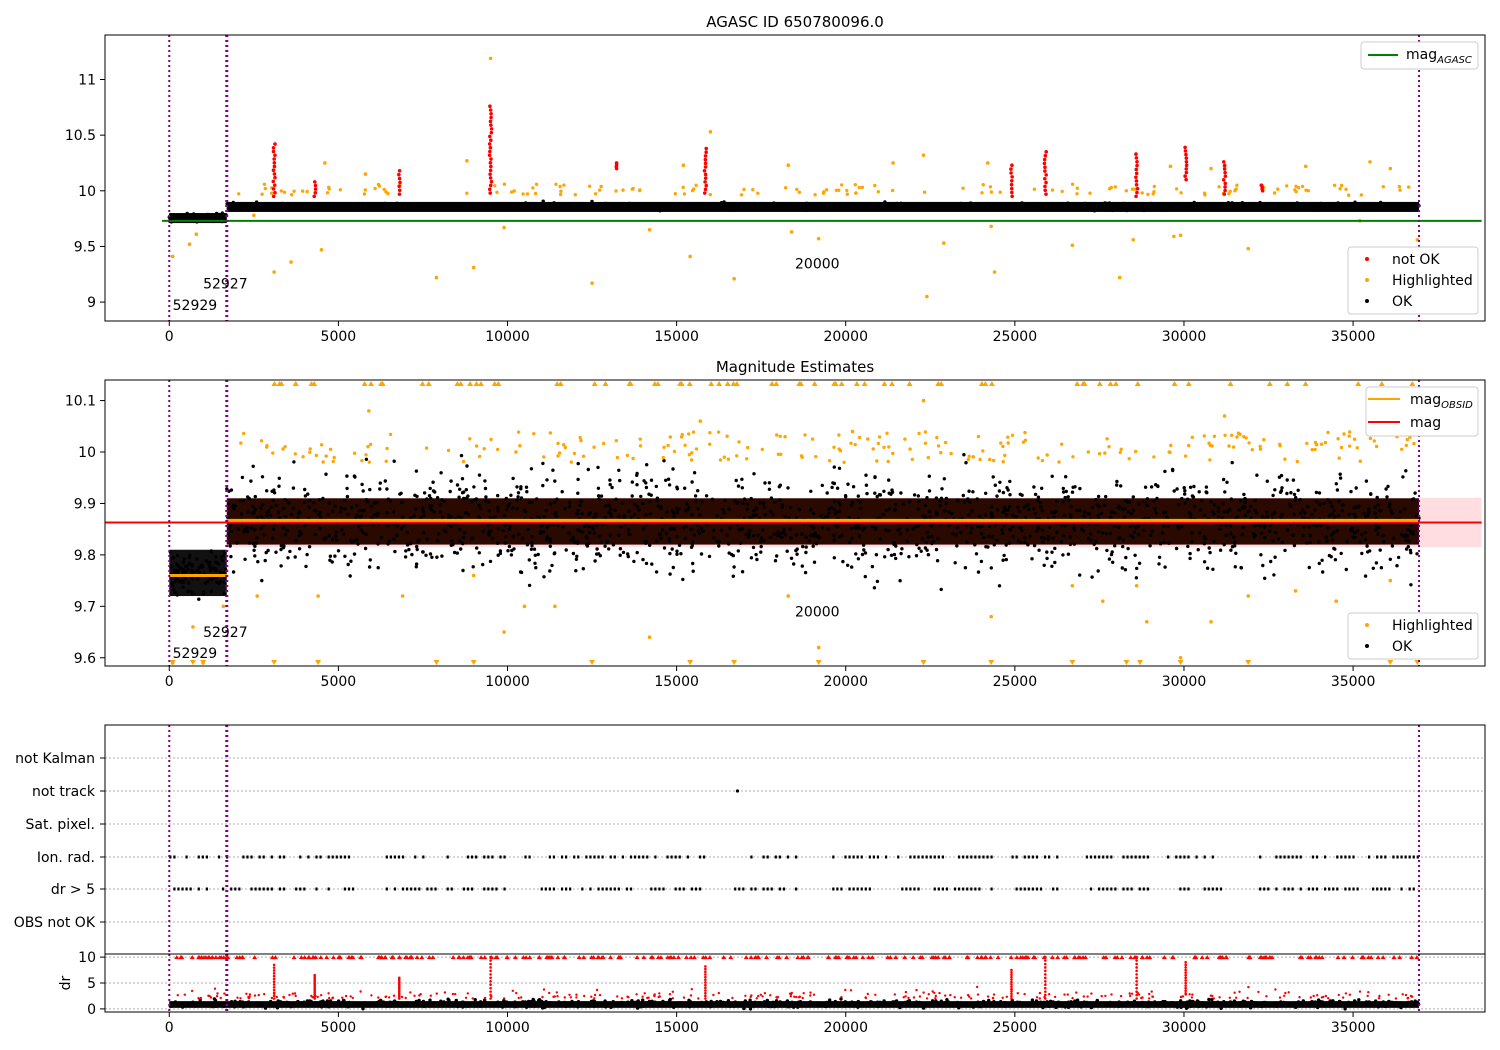 This screenshot has width=1500, height=1050. I want to click on y-tick-label: 10, so click(87, 192).